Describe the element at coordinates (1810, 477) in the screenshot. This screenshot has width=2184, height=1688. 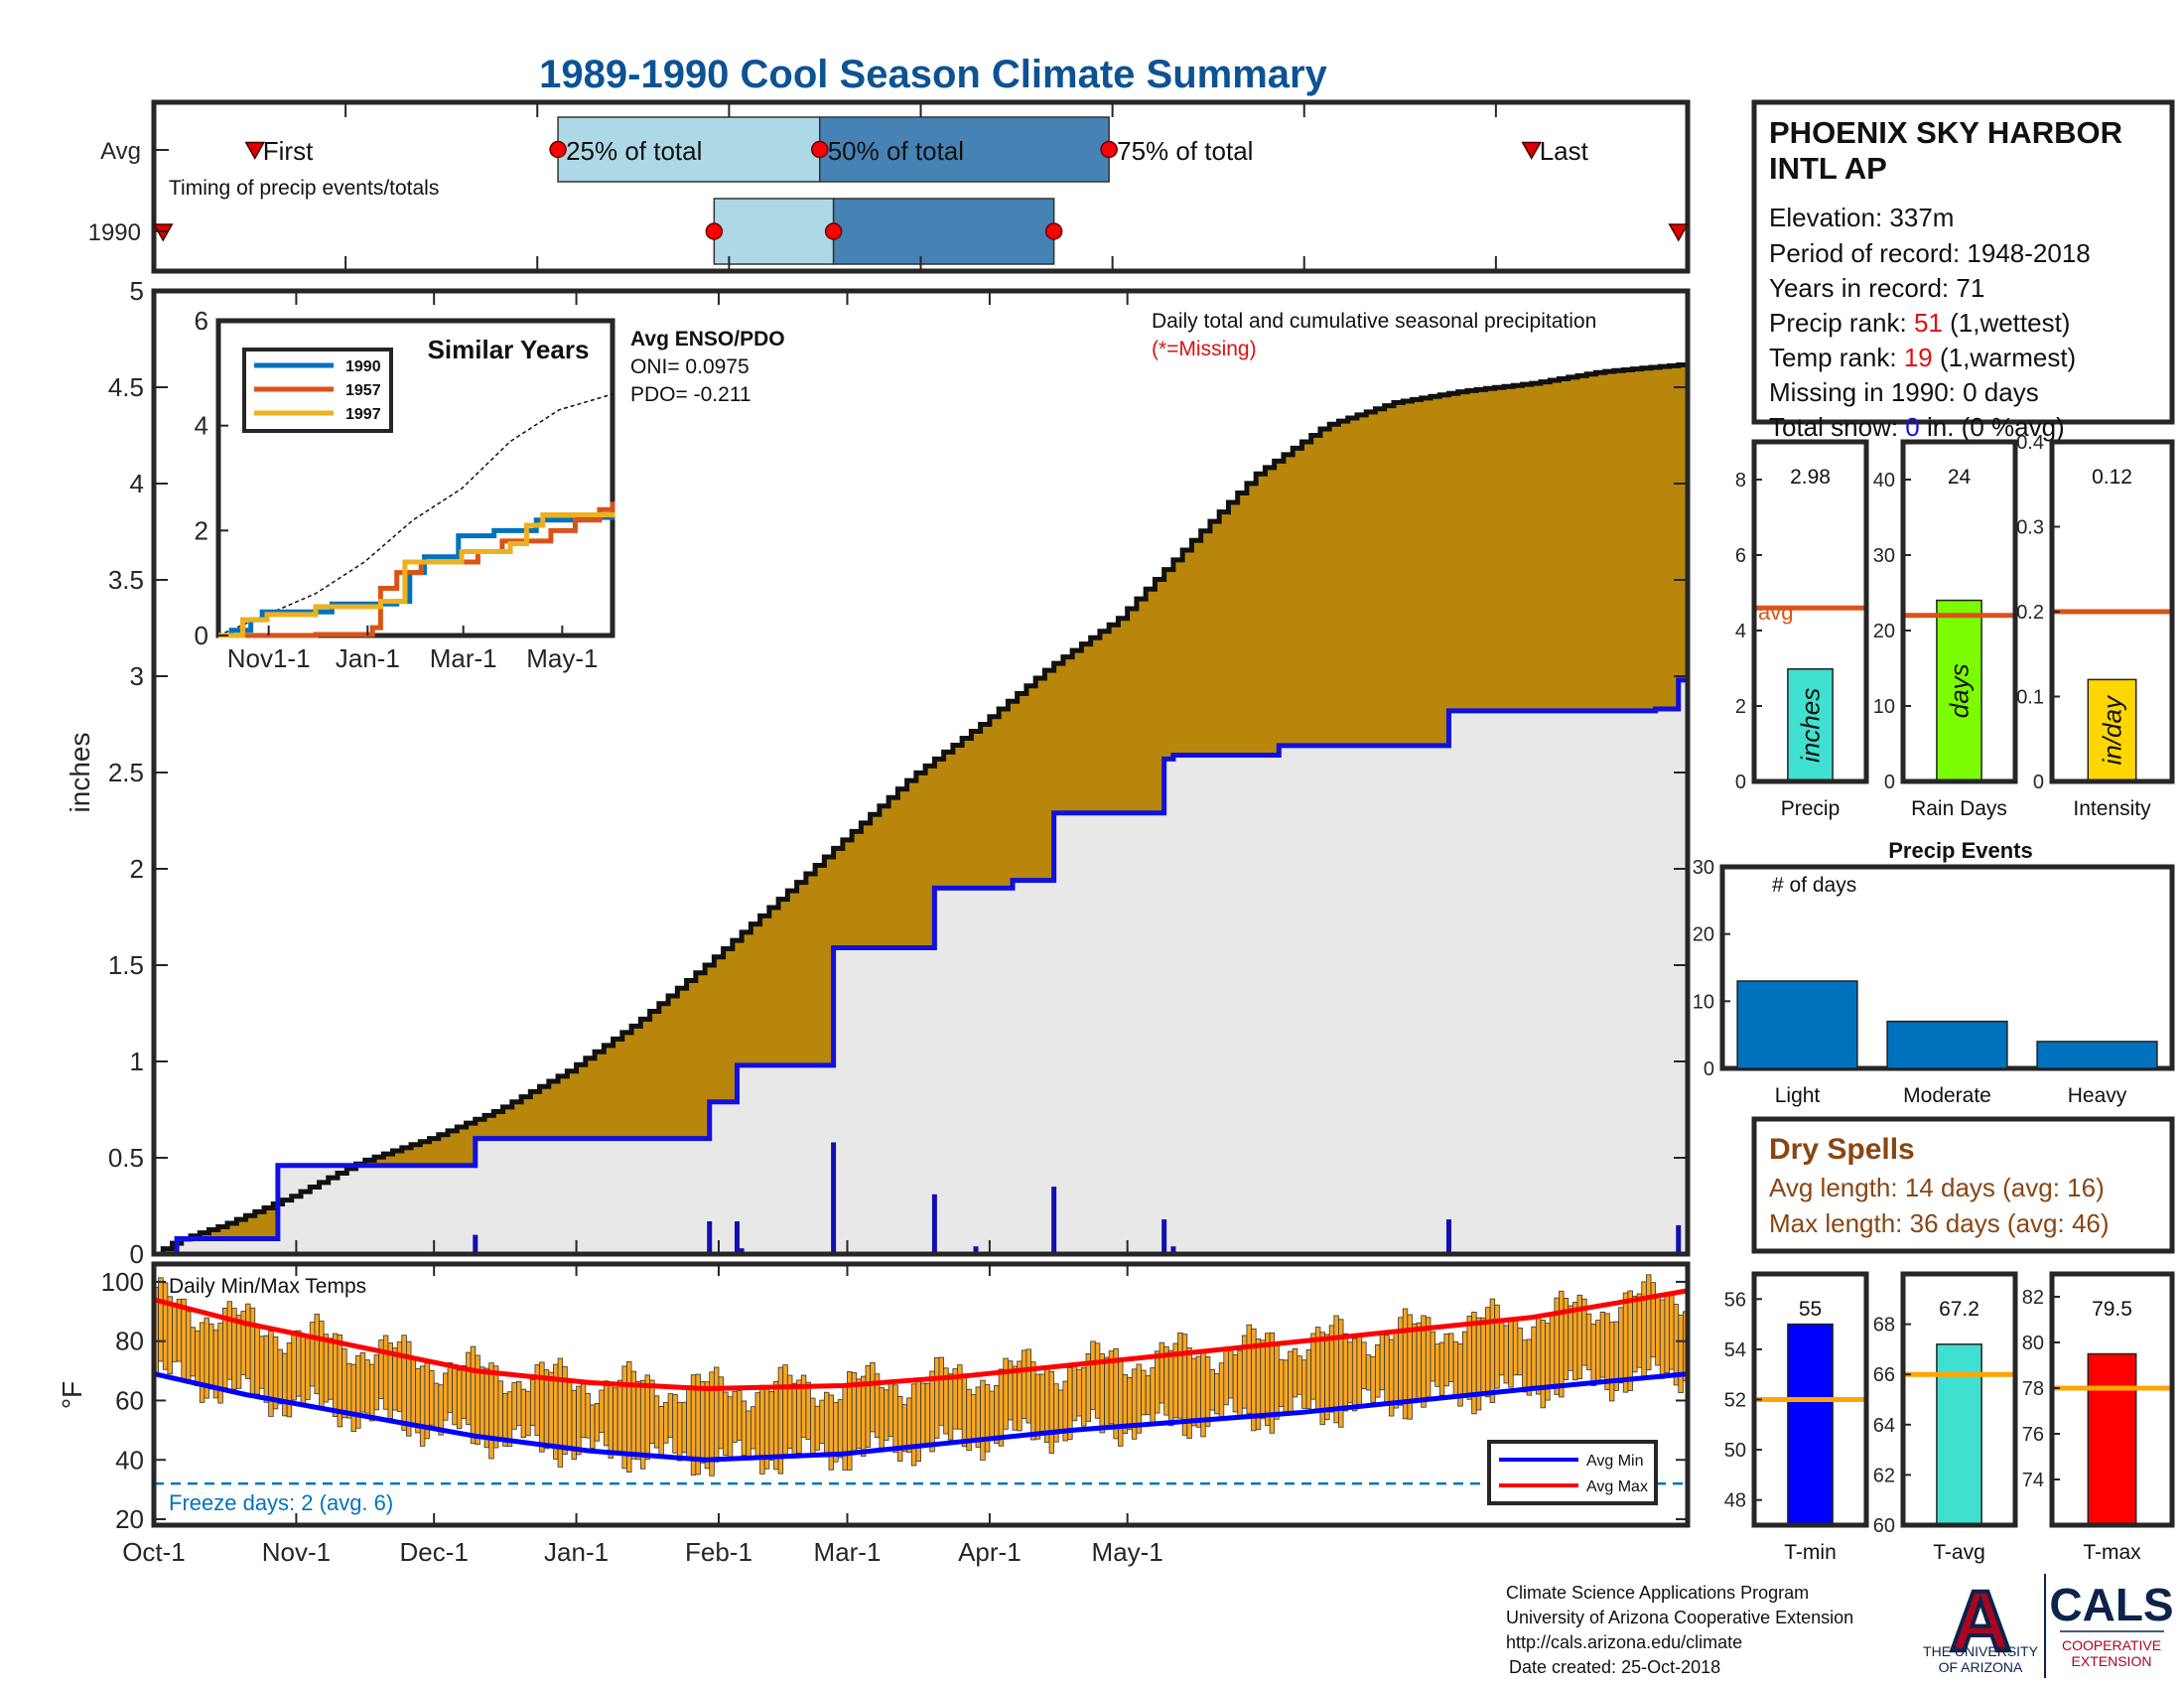
I see `precip-total-value-label: 2.98` at that location.